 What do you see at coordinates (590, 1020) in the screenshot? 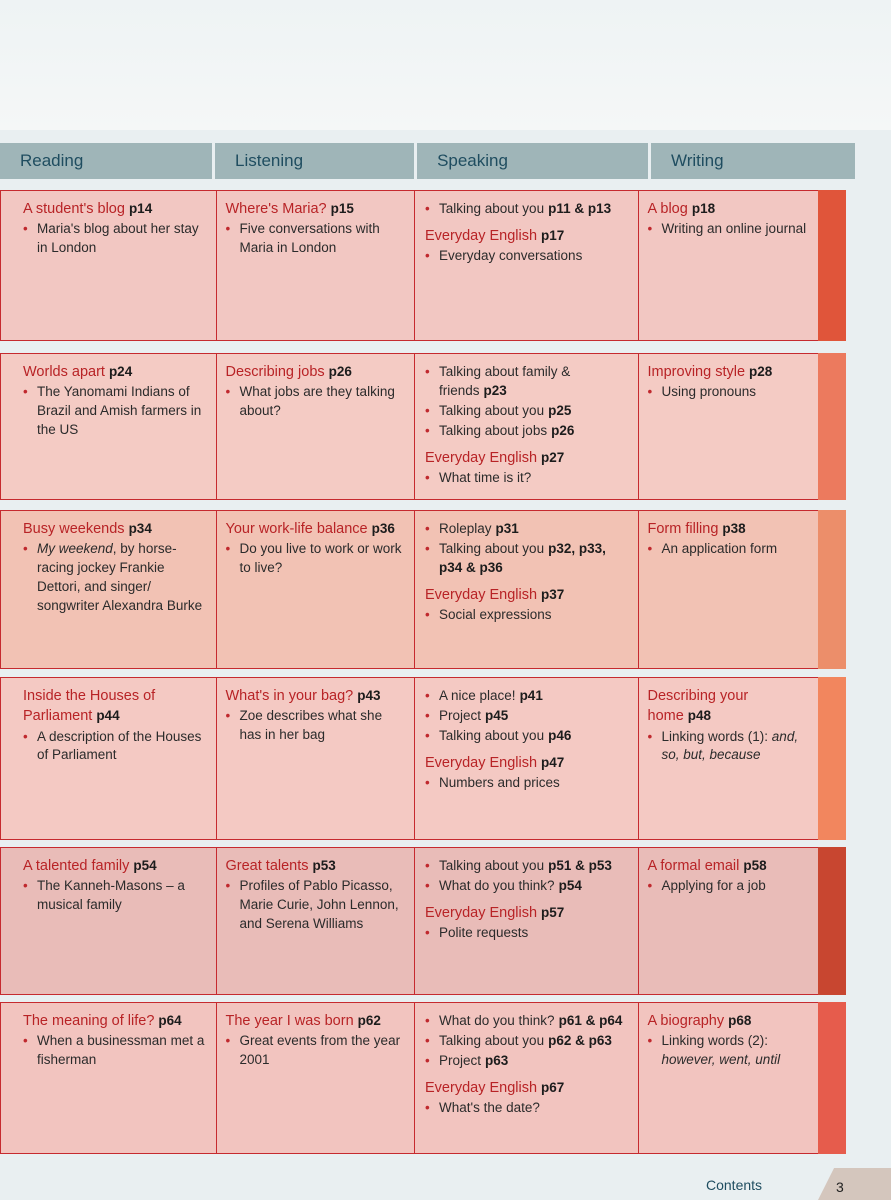
I see `page-reference: p61 & p64` at bounding box center [590, 1020].